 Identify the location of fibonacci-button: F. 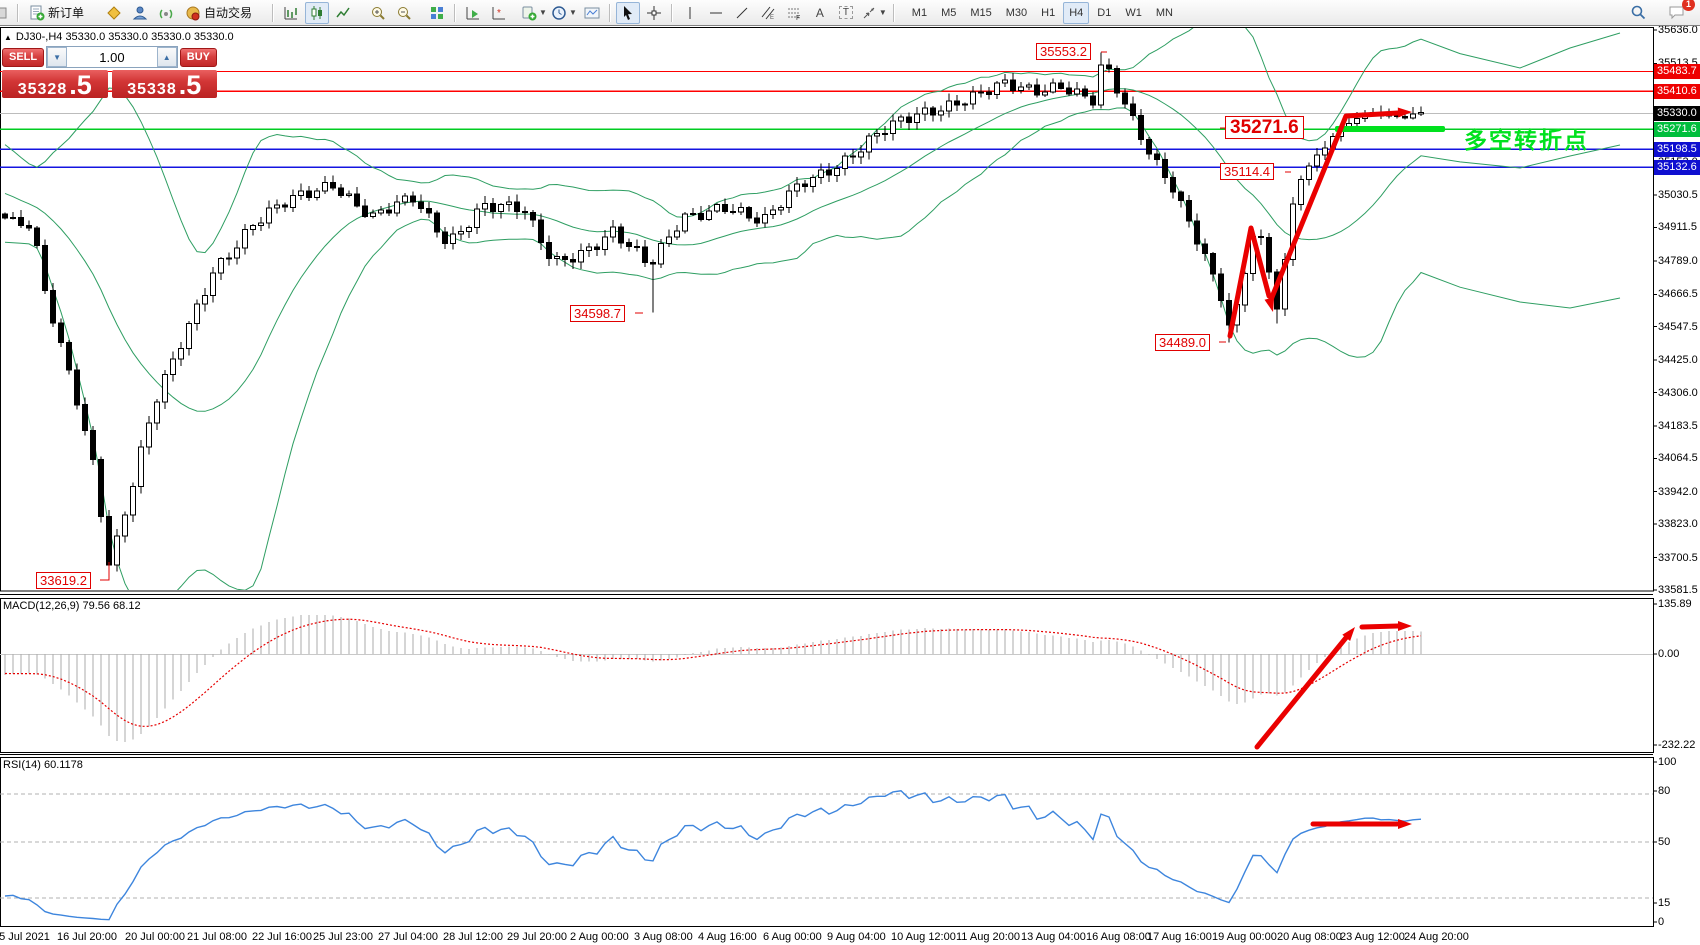
(794, 13).